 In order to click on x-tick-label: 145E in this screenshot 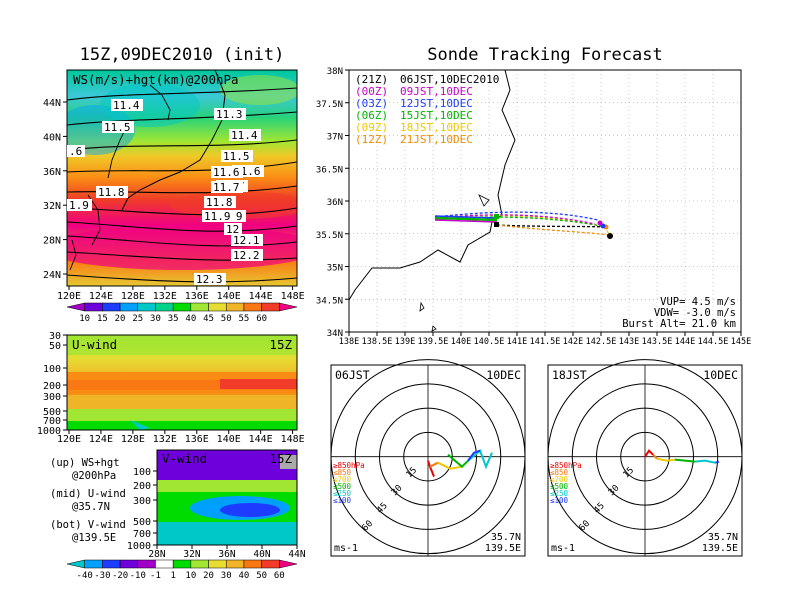, I will do `click(741, 342)`.